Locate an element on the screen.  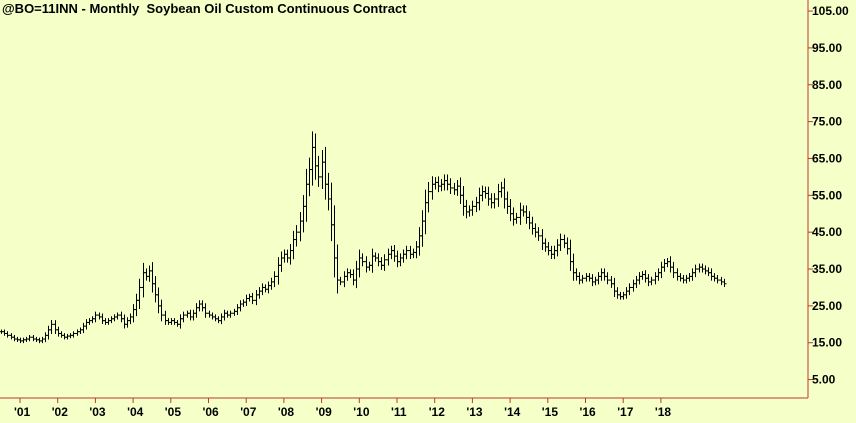
y-tick-label: 45.00 is located at coordinates (827, 232).